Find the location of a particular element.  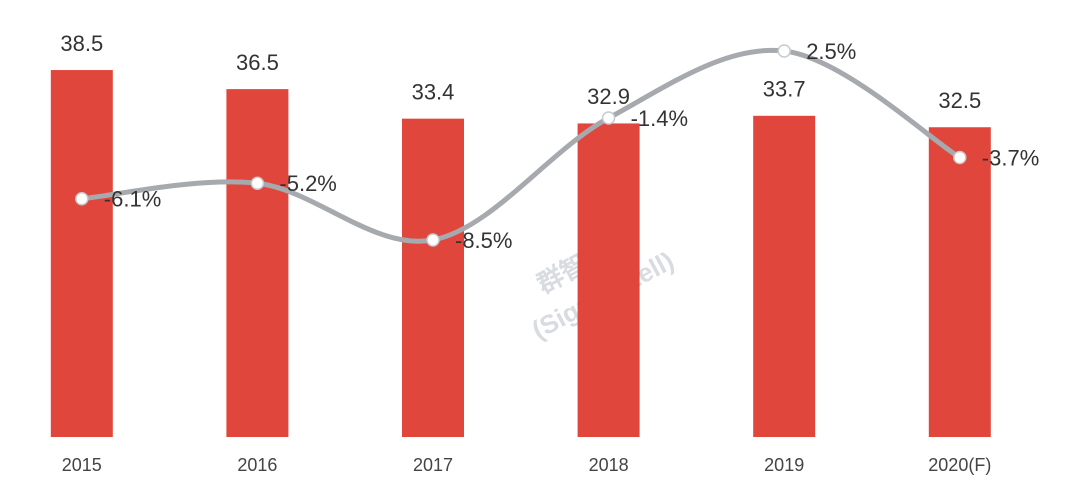

x-tick-label: 2018 is located at coordinates (609, 465).